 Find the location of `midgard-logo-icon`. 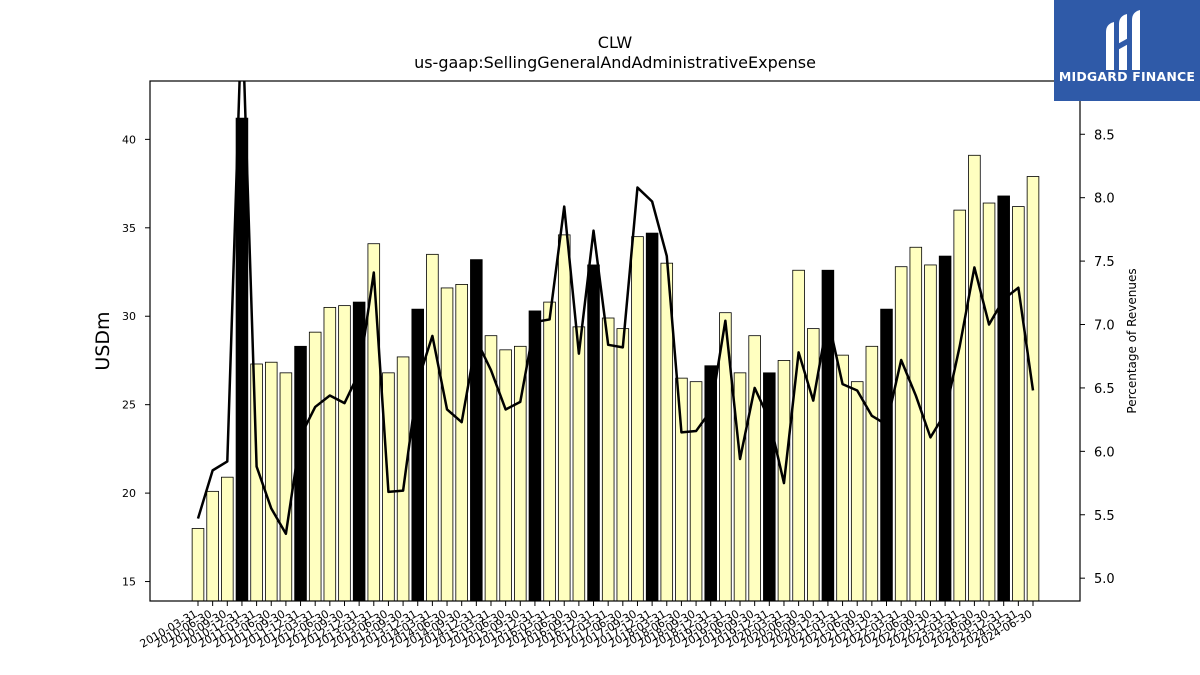

midgard-logo-icon is located at coordinates (1123, 40).